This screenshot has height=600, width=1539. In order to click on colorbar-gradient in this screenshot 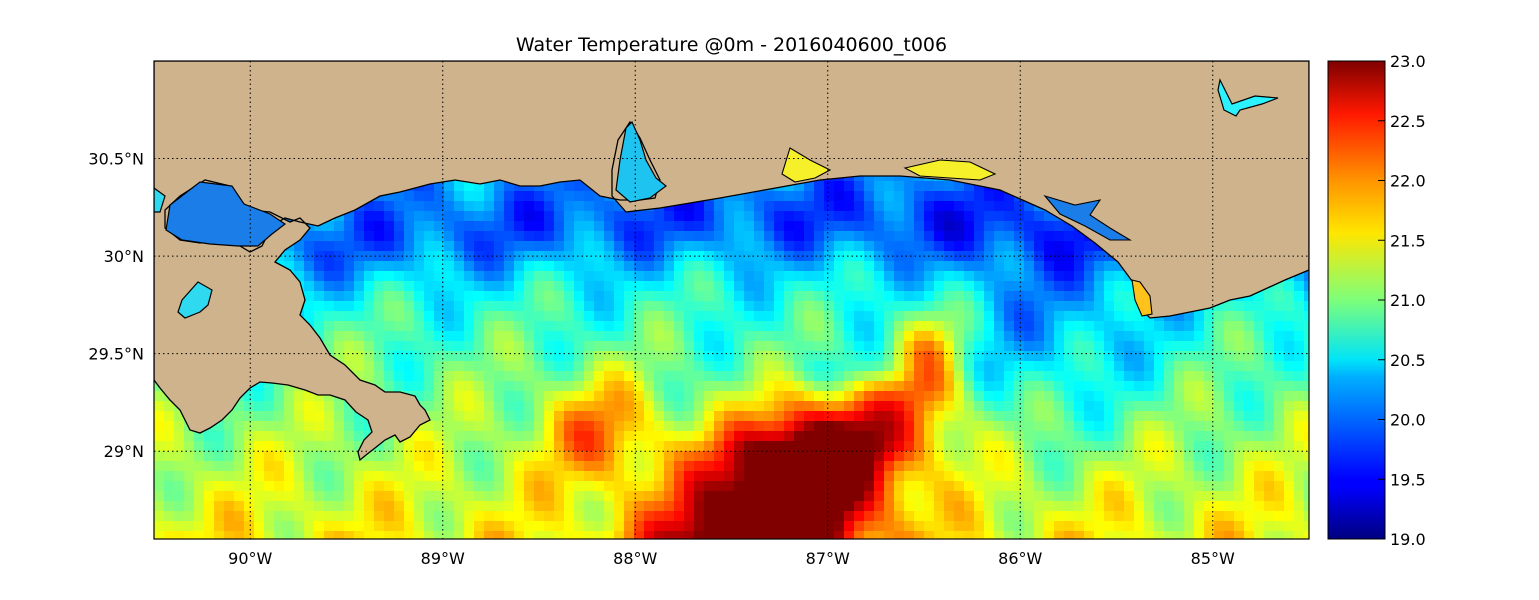, I will do `click(1356, 300)`.